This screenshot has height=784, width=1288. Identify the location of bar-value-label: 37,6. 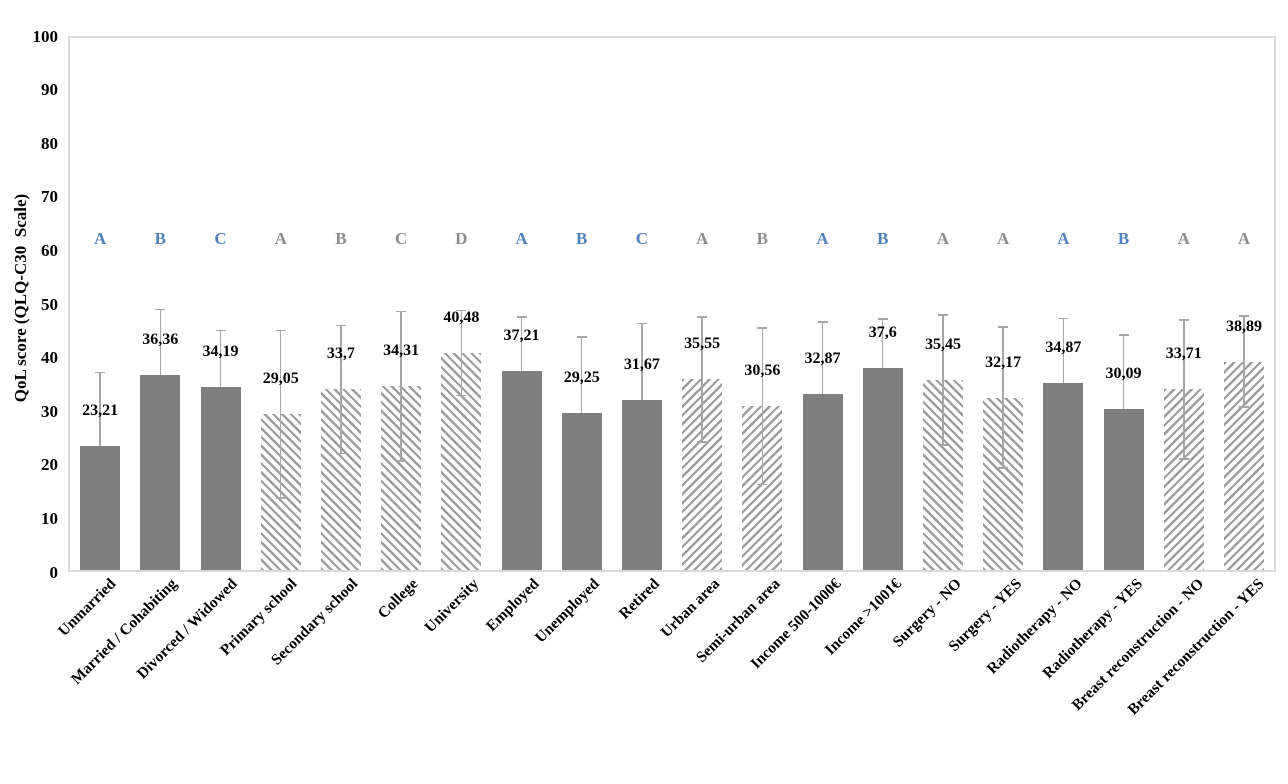
(882, 333).